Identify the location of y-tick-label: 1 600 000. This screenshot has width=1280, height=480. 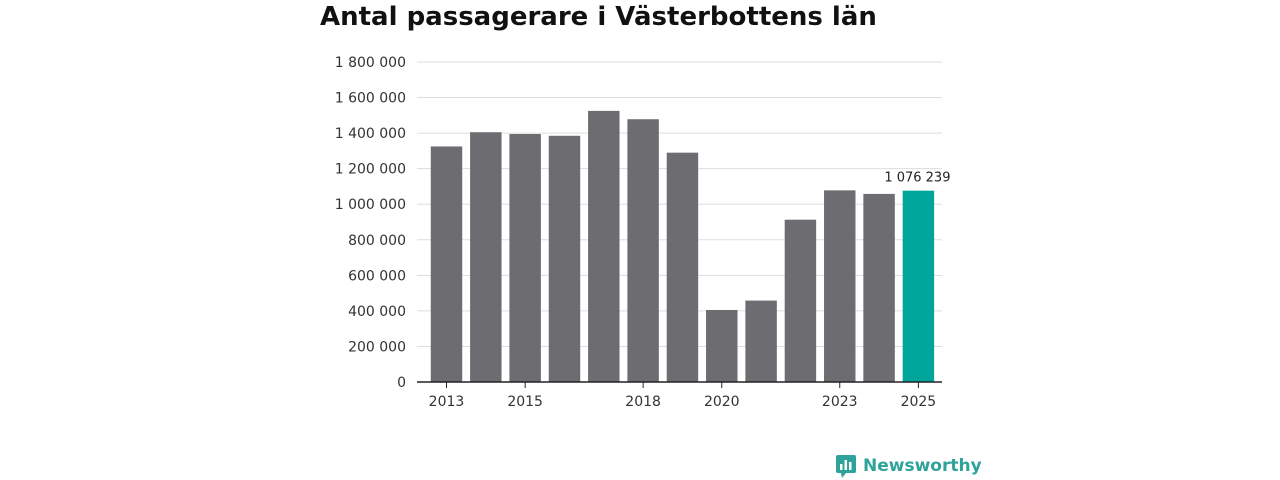
(370, 99).